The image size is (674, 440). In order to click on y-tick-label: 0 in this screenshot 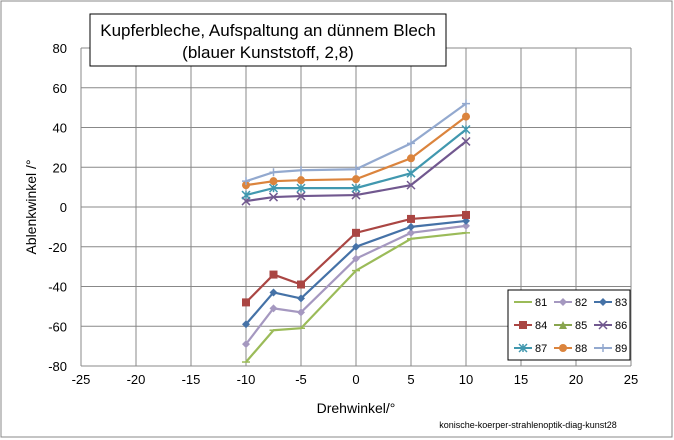, I will do `click(63, 207)`.